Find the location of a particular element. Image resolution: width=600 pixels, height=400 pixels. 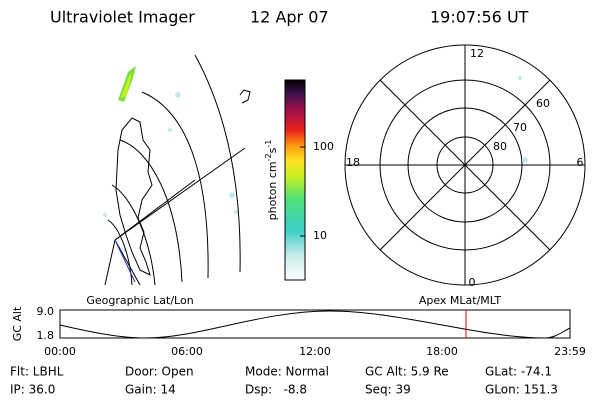

info-field: GC Alt: 5.9 Re is located at coordinates (407, 372).